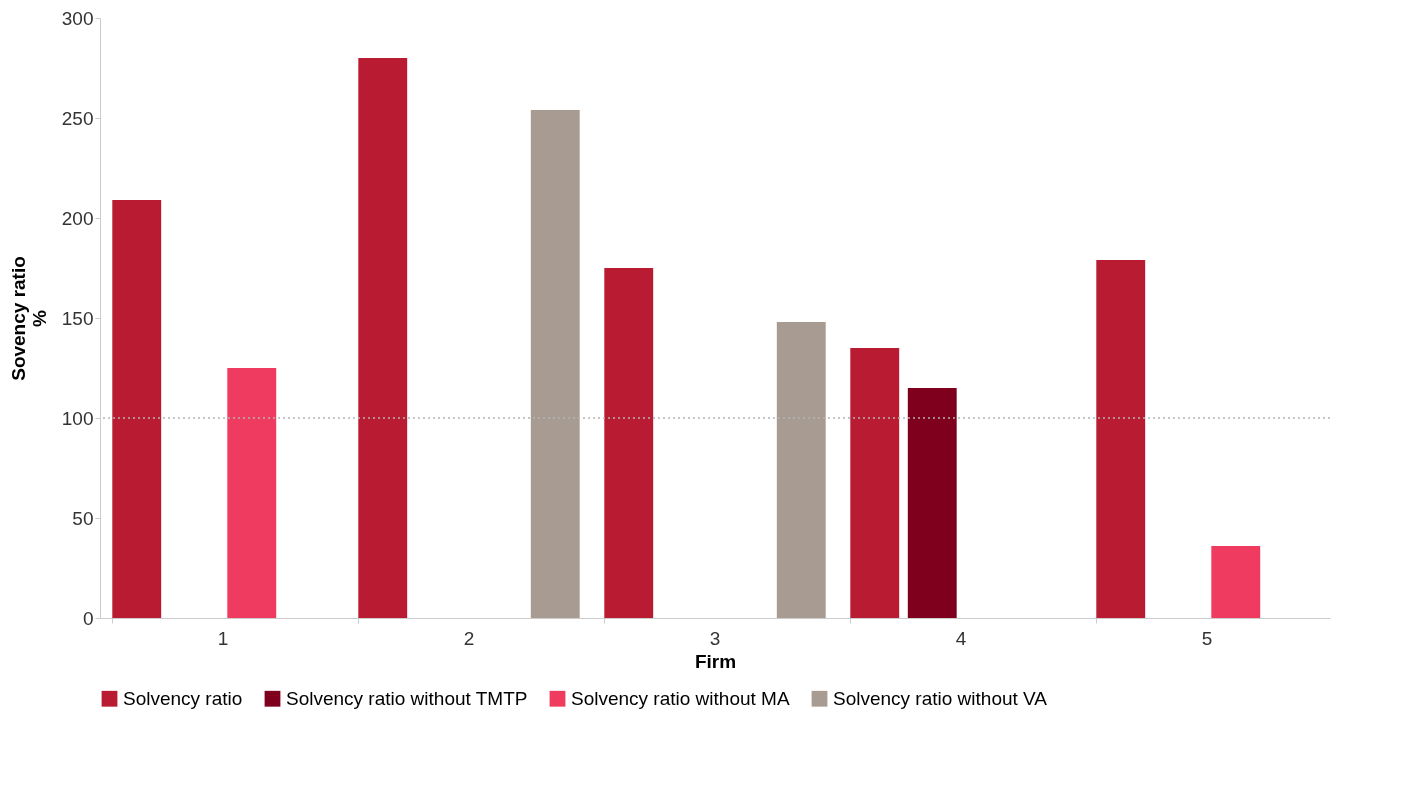  What do you see at coordinates (83, 518) in the screenshot?
I see `y-tick-label: 50` at bounding box center [83, 518].